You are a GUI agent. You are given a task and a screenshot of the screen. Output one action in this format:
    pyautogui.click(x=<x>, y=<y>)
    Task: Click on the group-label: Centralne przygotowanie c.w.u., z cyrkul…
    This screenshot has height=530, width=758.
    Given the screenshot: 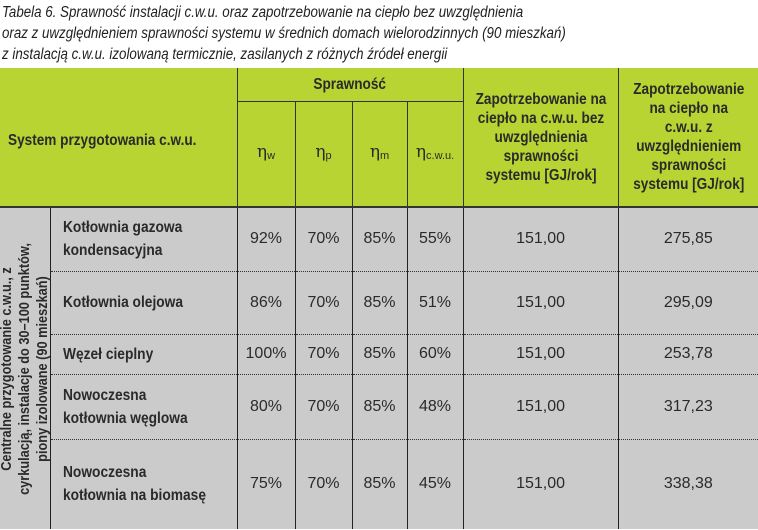 What is the action you would take?
    pyautogui.click(x=25, y=368)
    